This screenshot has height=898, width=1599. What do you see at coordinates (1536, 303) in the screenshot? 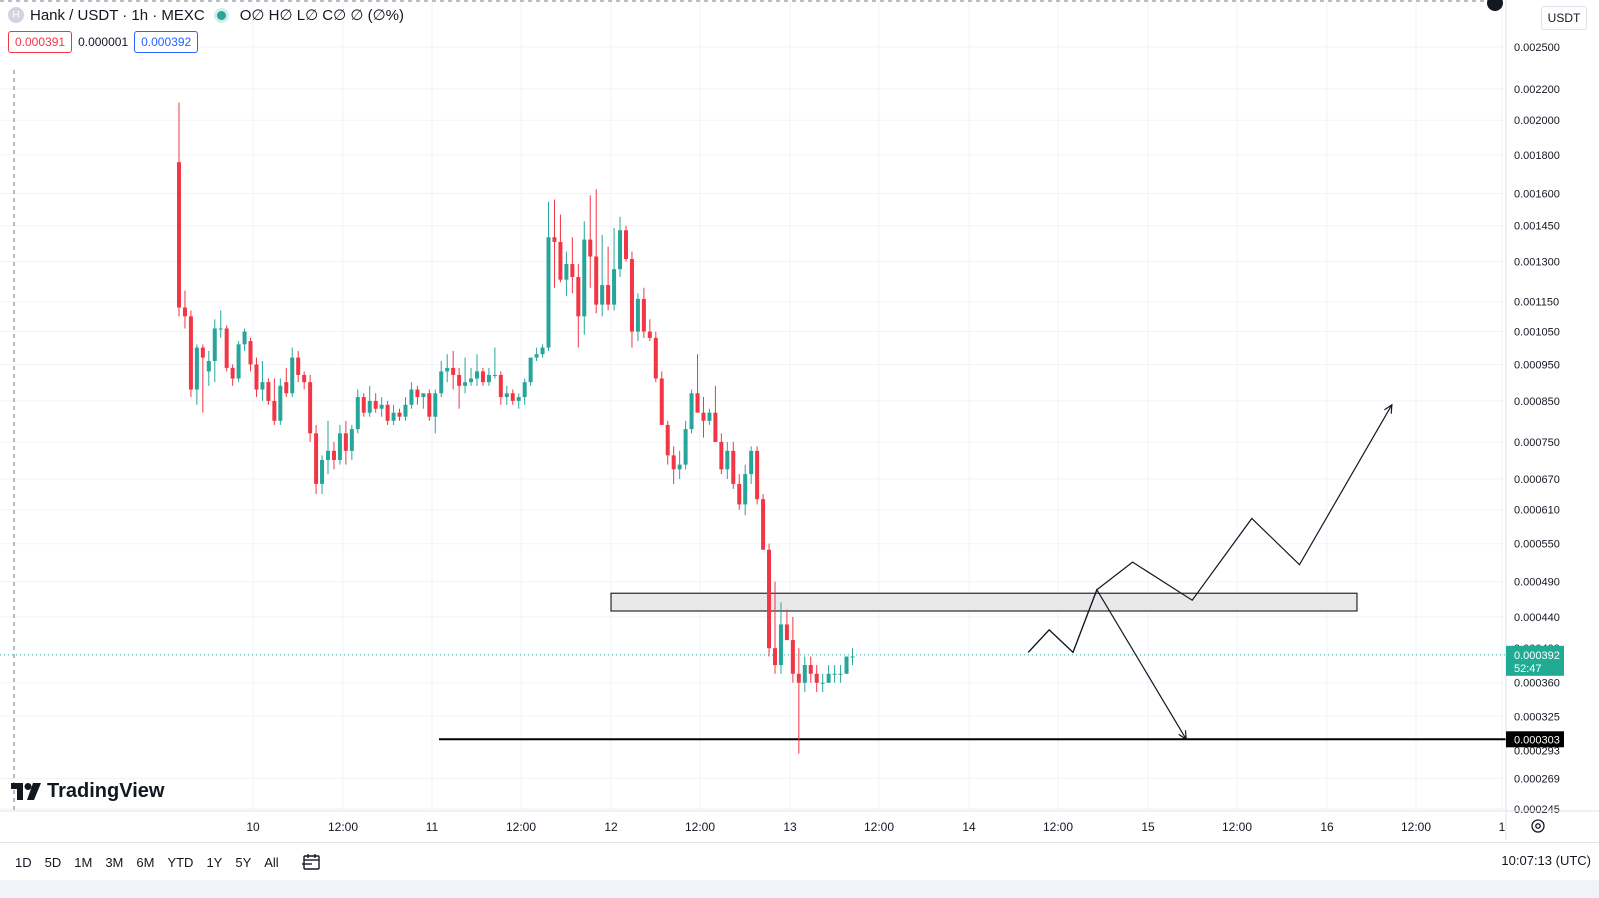
I see `price-tick-label: 0.001150` at bounding box center [1536, 303].